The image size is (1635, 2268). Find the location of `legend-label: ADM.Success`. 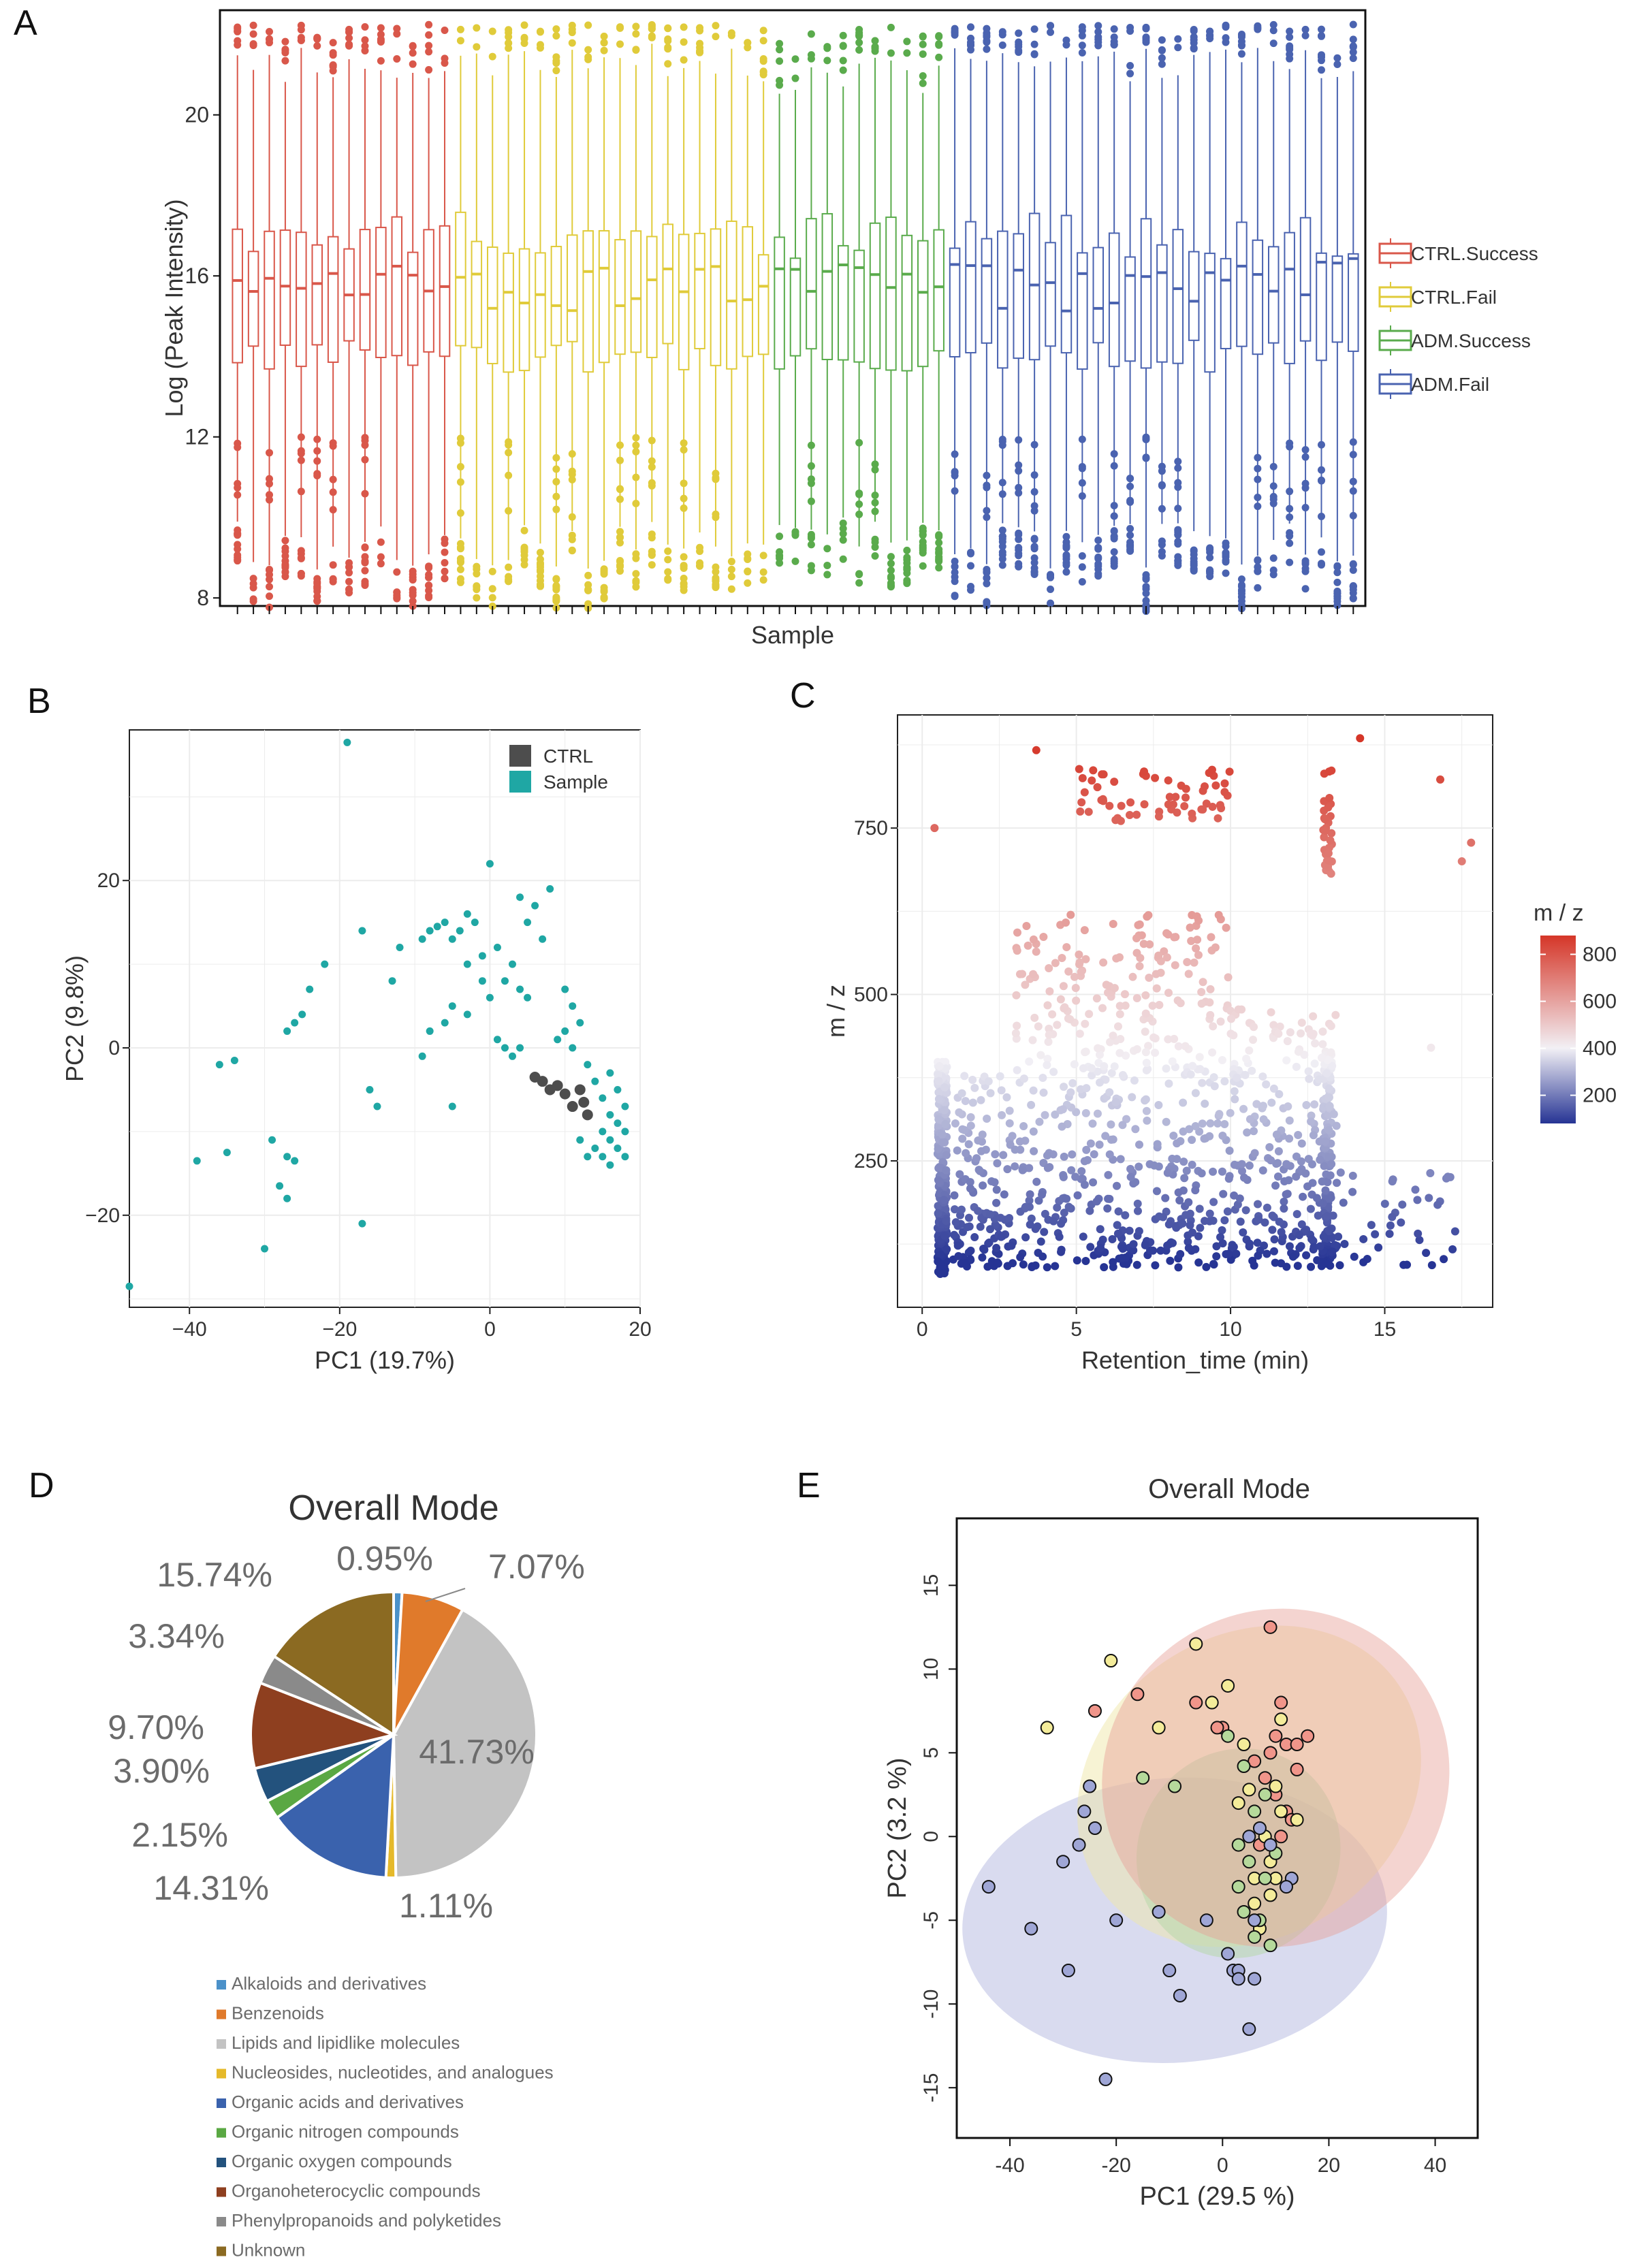

legend-label: ADM.Success is located at coordinates (1471, 340).